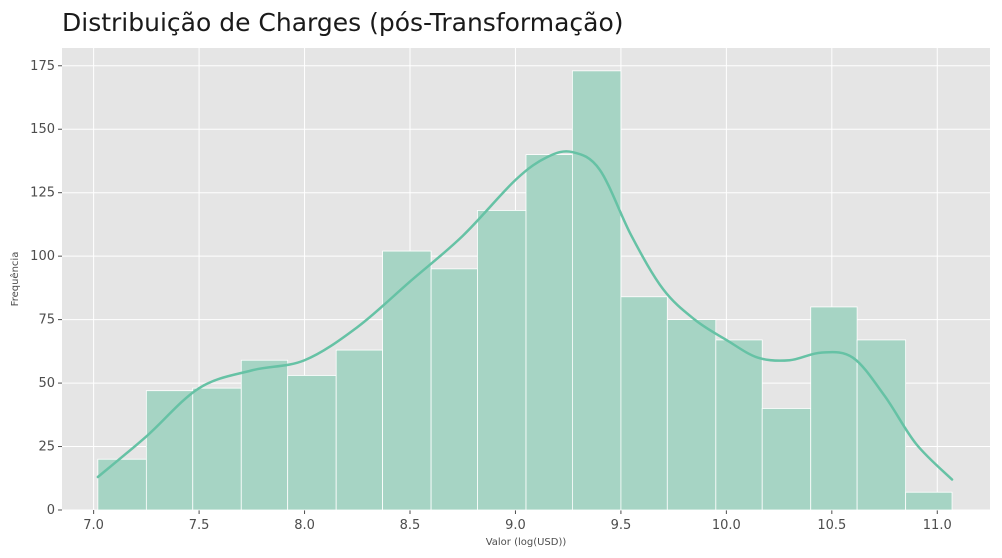  What do you see at coordinates (46, 320) in the screenshot?
I see `y-tick-label: 75` at bounding box center [46, 320].